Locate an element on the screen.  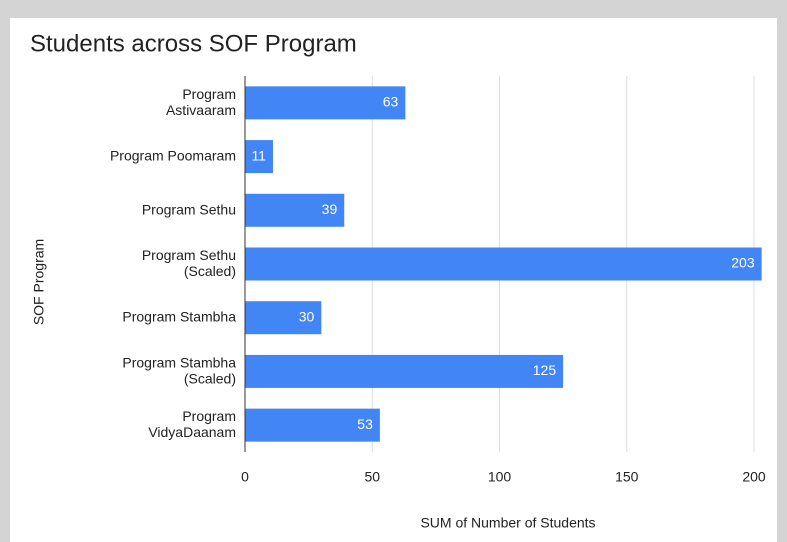
x-axis-label: SUM of Number of Students is located at coordinates (507, 523).